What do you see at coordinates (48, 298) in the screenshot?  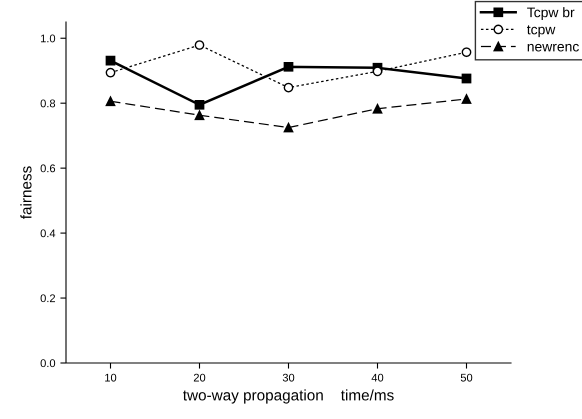 I see `y-tick-label: 0.2` at bounding box center [48, 298].